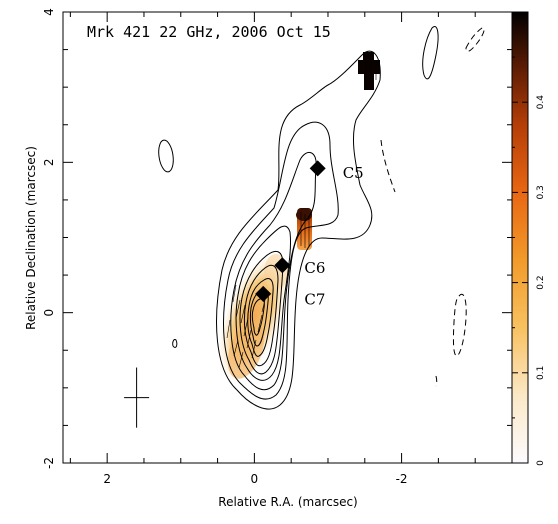 The image size is (558, 524). I want to click on x-tick-label: -2, so click(402, 479).